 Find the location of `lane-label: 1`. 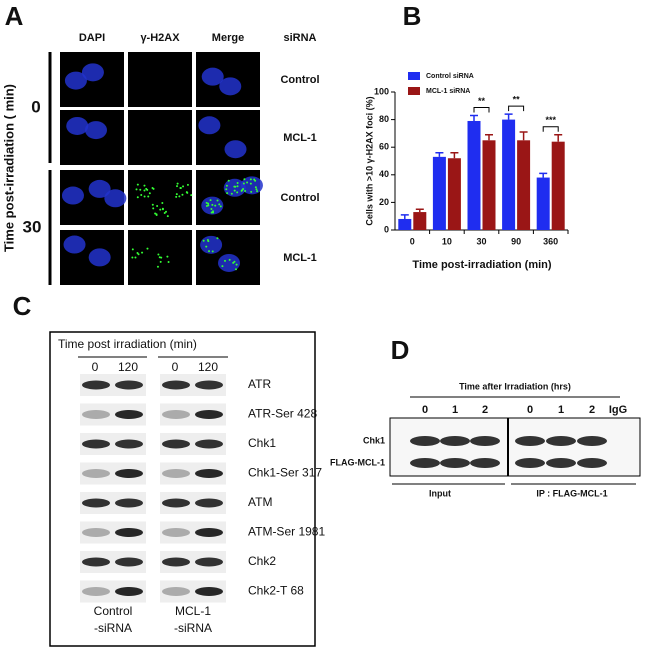

lane-label: 1 is located at coordinates (455, 410).